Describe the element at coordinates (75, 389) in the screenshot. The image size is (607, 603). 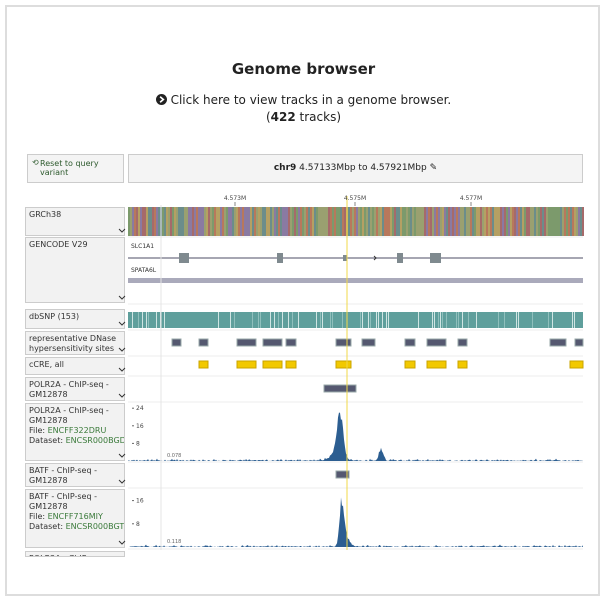
I see `track-label: POLR2A - ChIP-seq - GM12878` at that location.